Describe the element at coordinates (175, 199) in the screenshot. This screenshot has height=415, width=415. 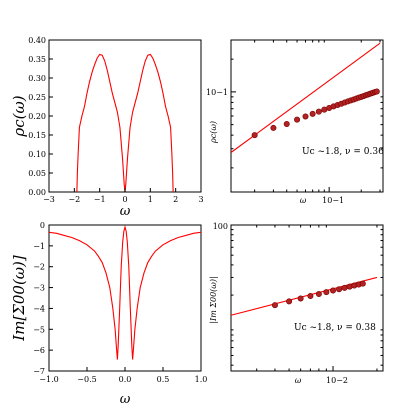
I see `tl-xtick-label: 2` at that location.